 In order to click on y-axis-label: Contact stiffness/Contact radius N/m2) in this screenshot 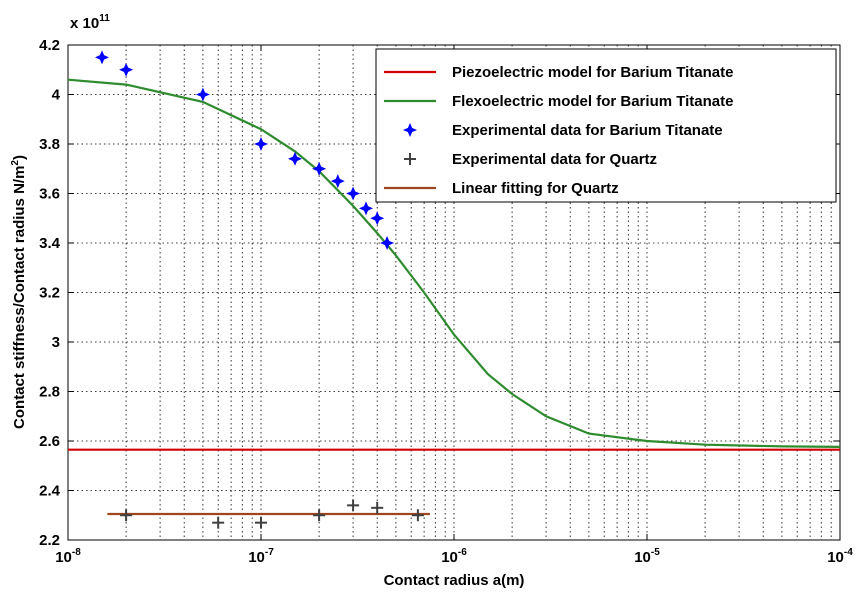, I will do `click(19, 292)`.